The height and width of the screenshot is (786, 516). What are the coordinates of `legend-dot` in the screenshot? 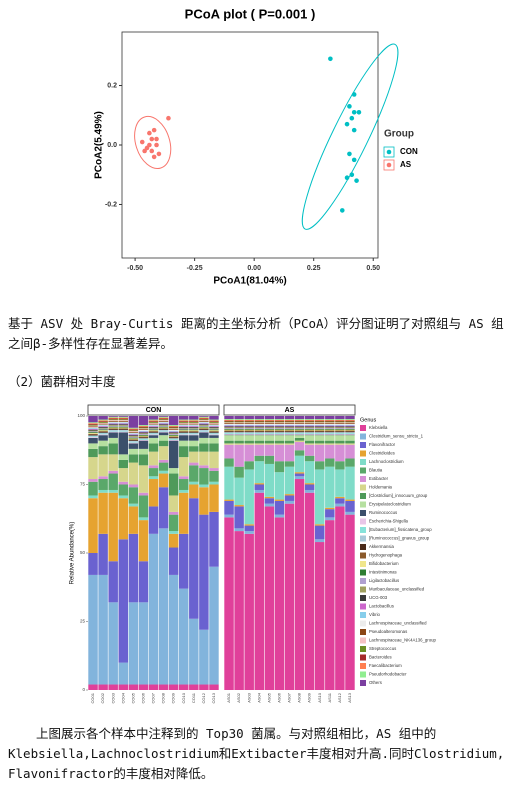 It's located at (389, 165).